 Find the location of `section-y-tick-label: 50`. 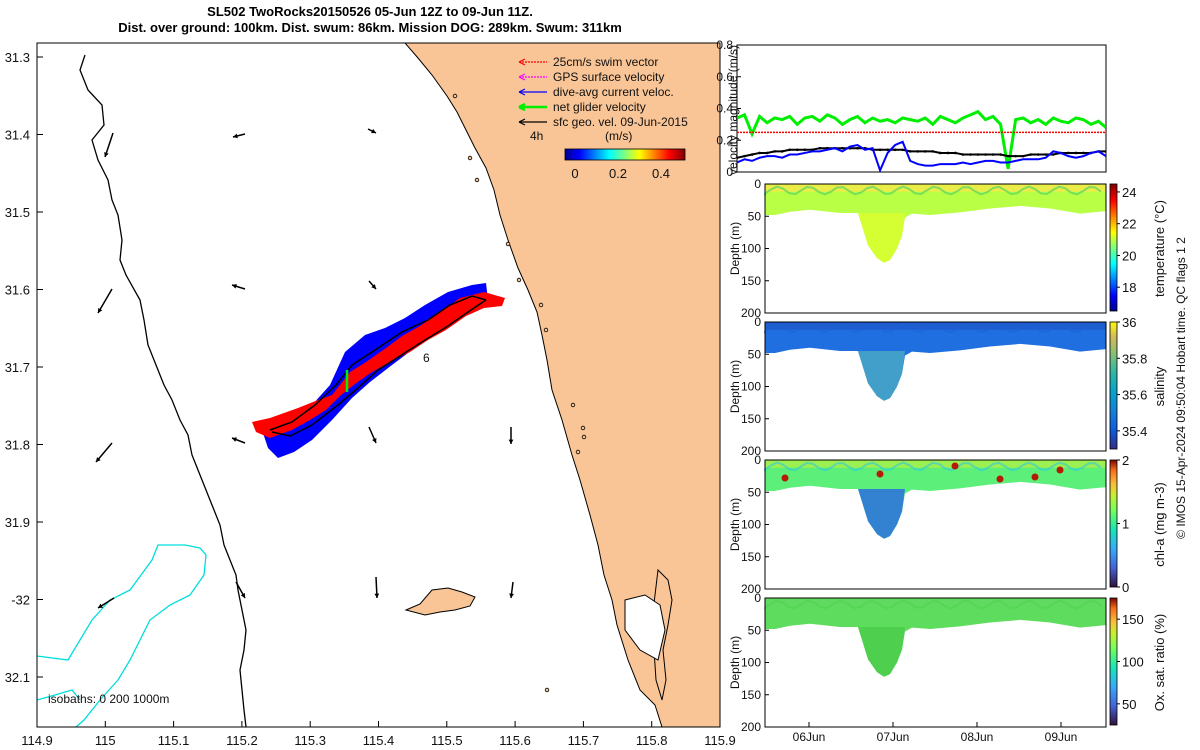

section-y-tick-label: 50 is located at coordinates (755, 354).